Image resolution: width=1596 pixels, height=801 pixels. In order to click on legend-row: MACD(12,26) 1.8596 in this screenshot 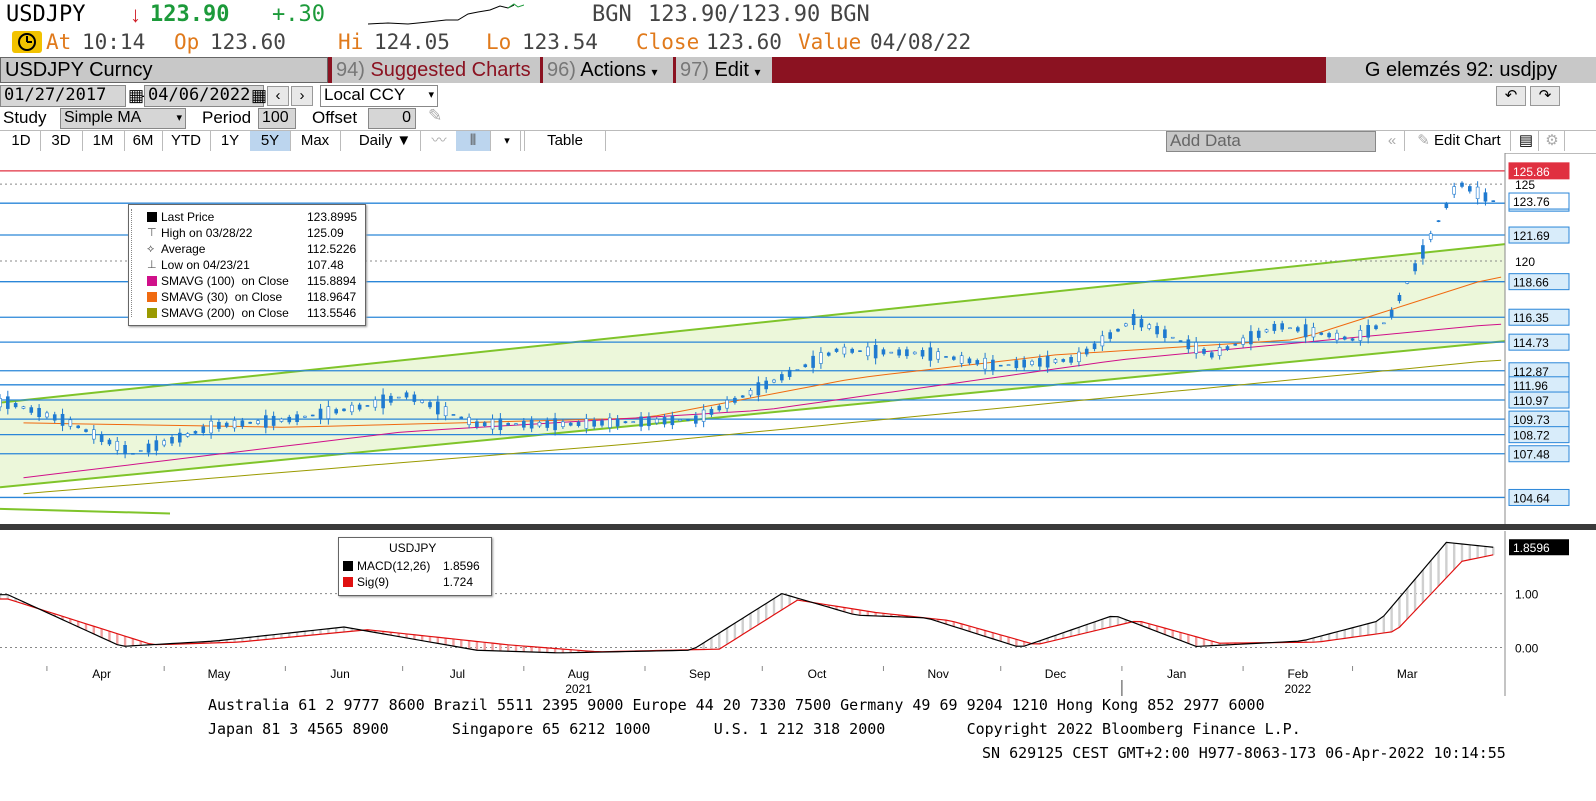, I will do `click(416, 566)`.